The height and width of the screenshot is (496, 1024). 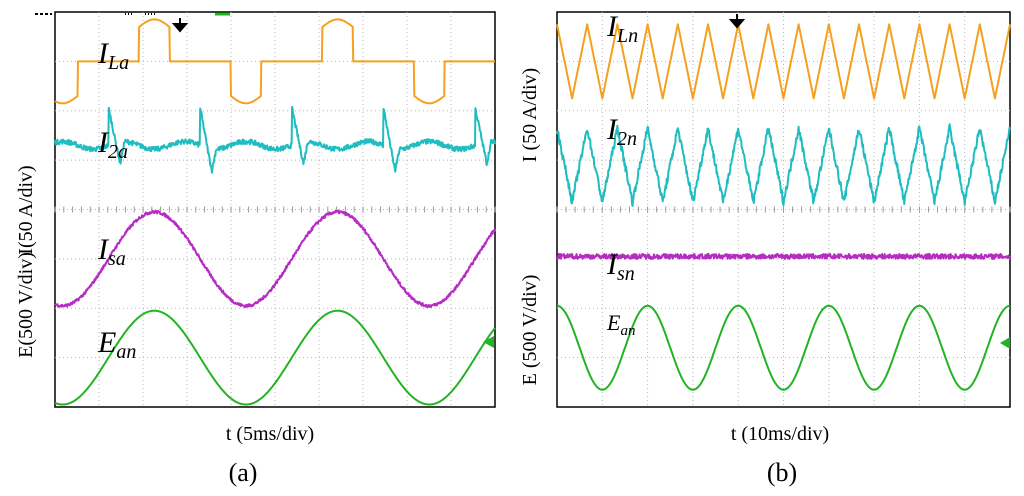 What do you see at coordinates (530, 330) in the screenshot?
I see `panel-b-ylabel-bottom: E (500 V/div)` at bounding box center [530, 330].